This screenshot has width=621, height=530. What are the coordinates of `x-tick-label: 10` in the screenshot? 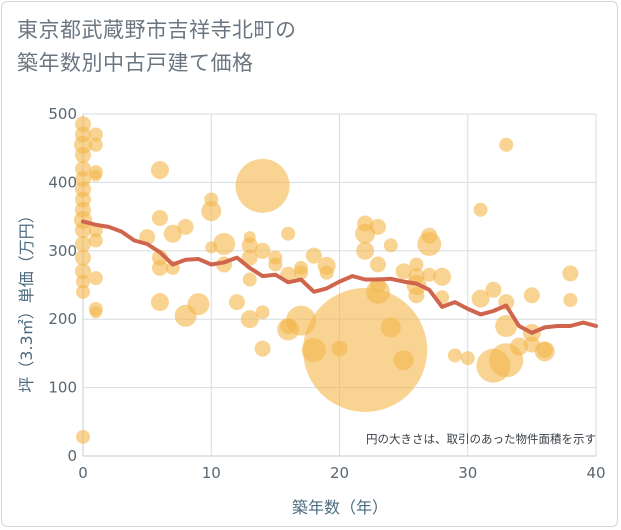 It's located at (211, 473).